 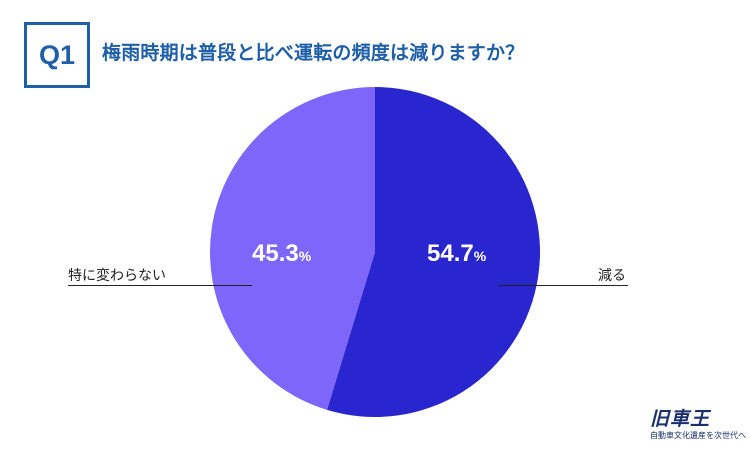 What do you see at coordinates (450, 253) in the screenshot?
I see `data-label-reduce-value: 54.7` at bounding box center [450, 253].